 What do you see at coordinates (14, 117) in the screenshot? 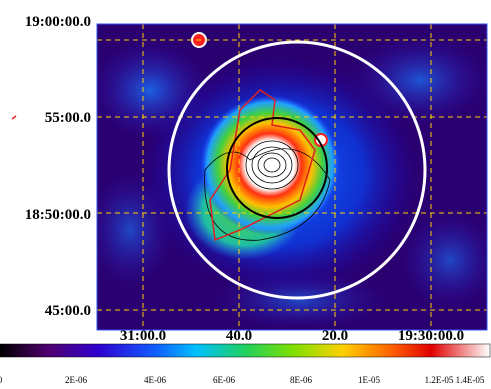
I see `marker` at bounding box center [14, 117].